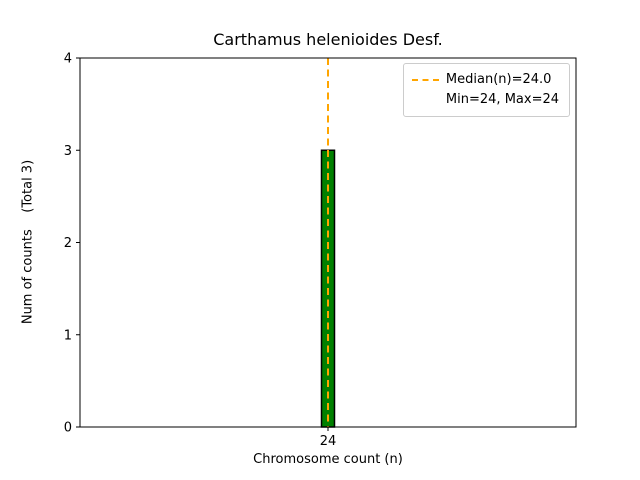 Image resolution: width=640 pixels, height=480 pixels. What do you see at coordinates (328, 441) in the screenshot?
I see `x-tick-label: 24` at bounding box center [328, 441].